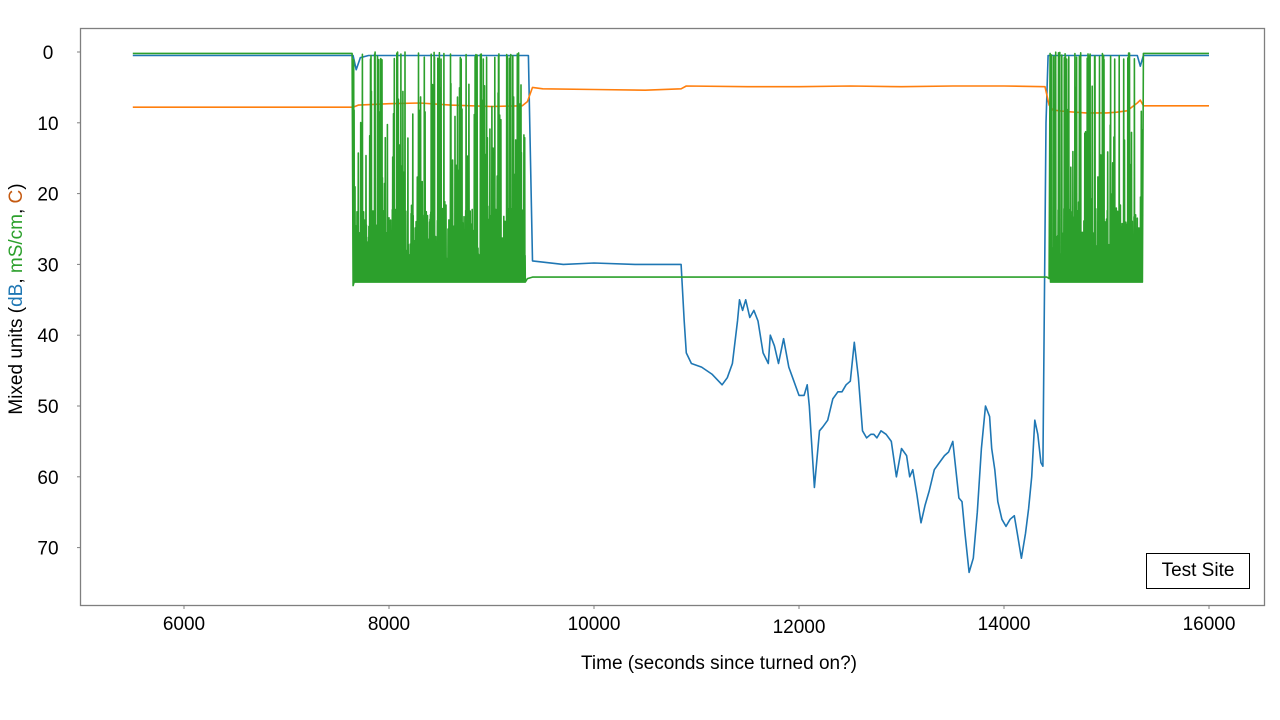  Describe the element at coordinates (389, 624) in the screenshot. I see `x-tick-label: 8000` at that location.